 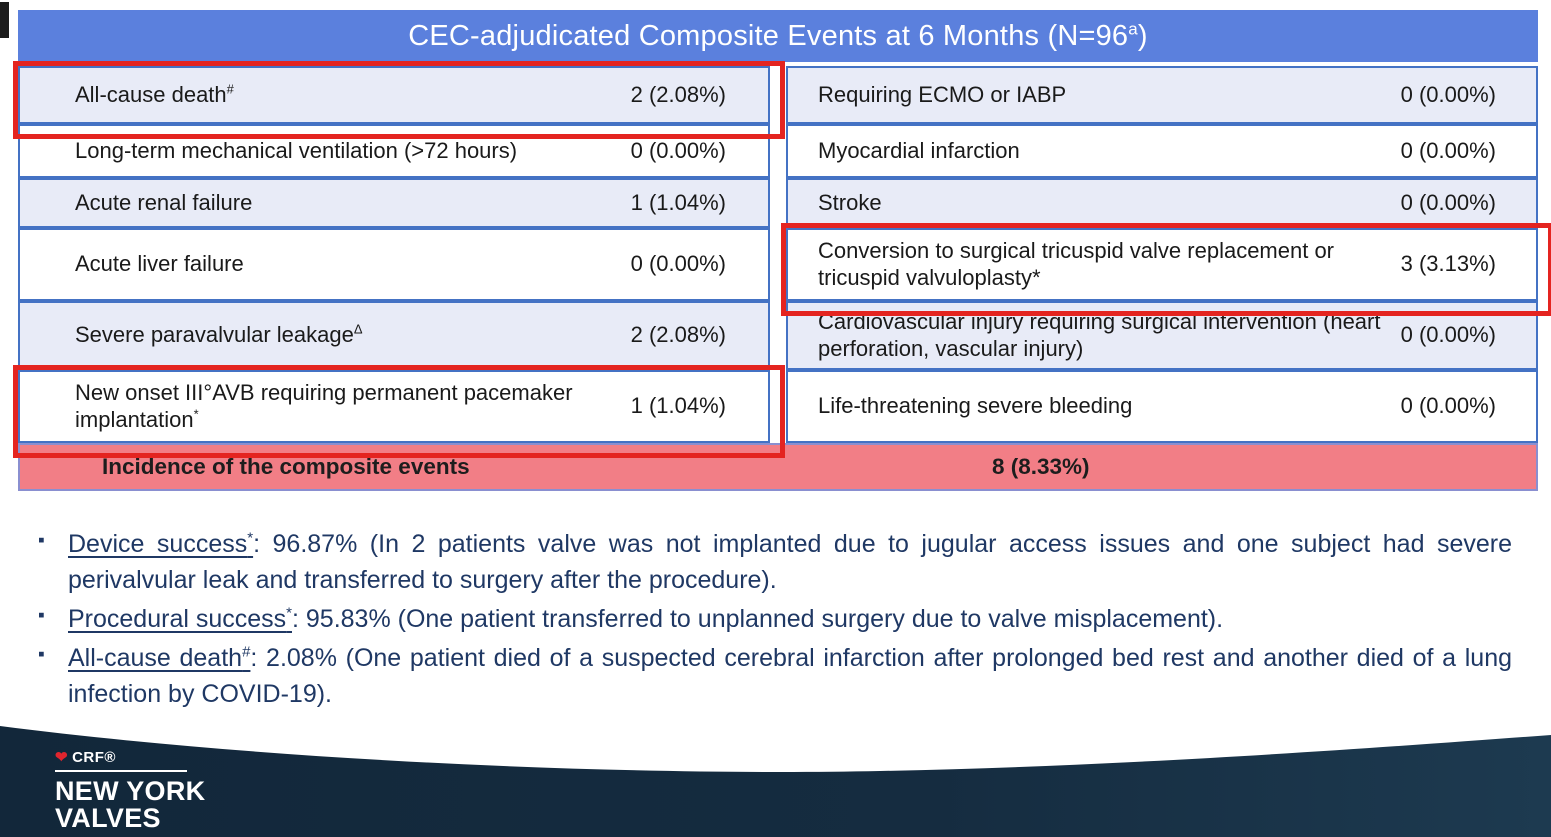 What do you see at coordinates (164, 202) in the screenshot?
I see `event-label: Acute renal failure` at bounding box center [164, 202].